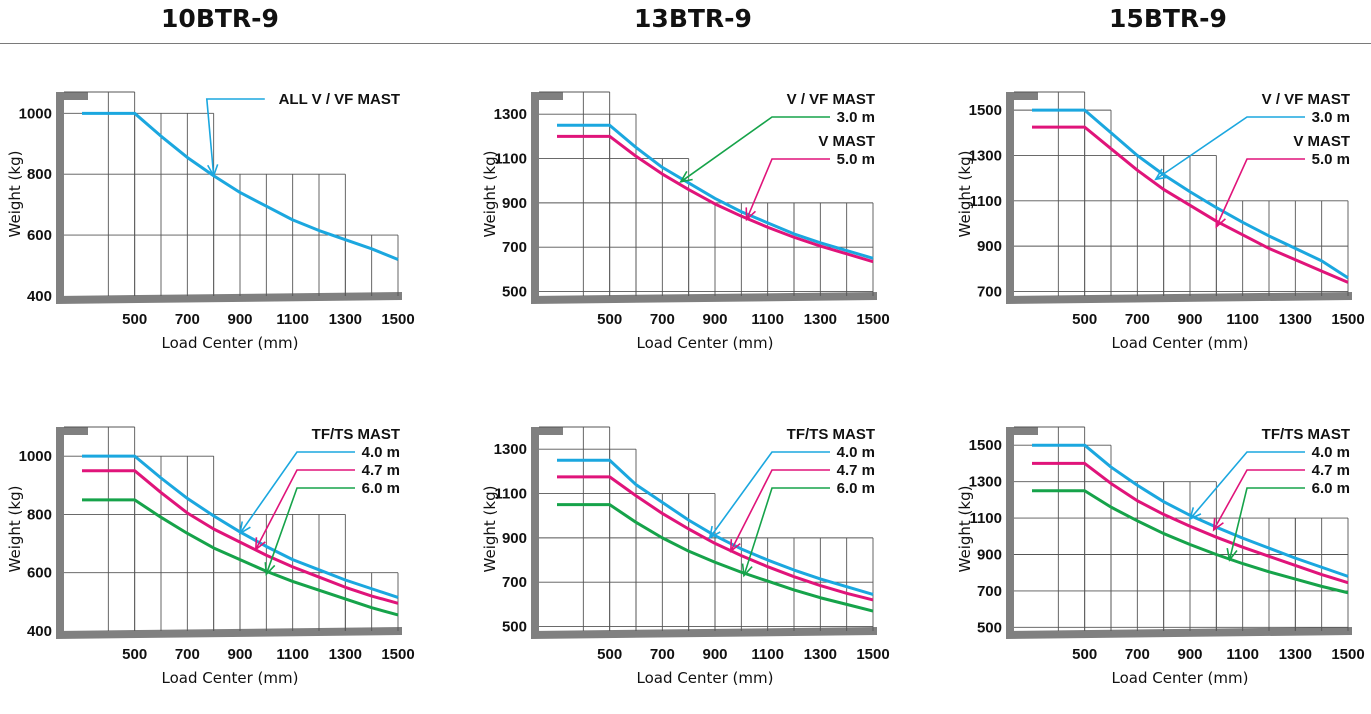 This screenshot has height=714, width=1371. I want to click on series-line-green, so click(1190, 542).